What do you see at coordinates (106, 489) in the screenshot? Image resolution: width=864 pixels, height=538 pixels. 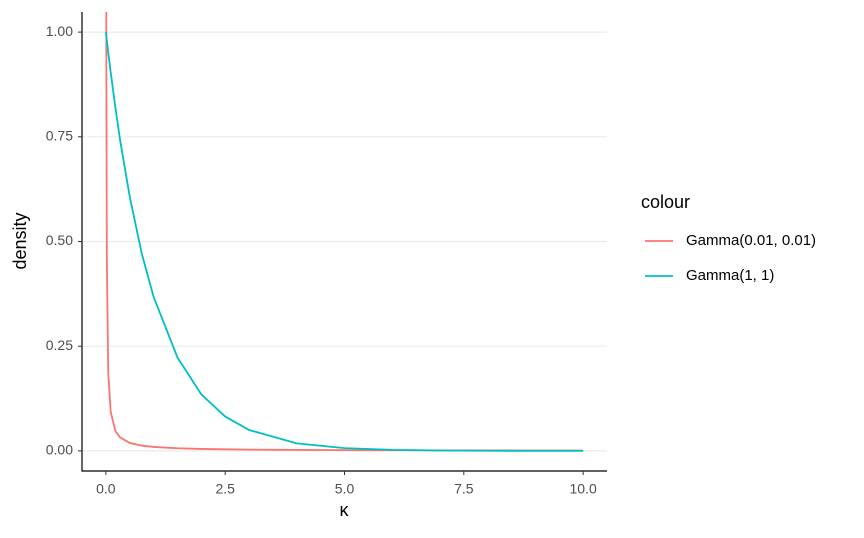 I see `x-tick-label: 0.0` at bounding box center [106, 489].